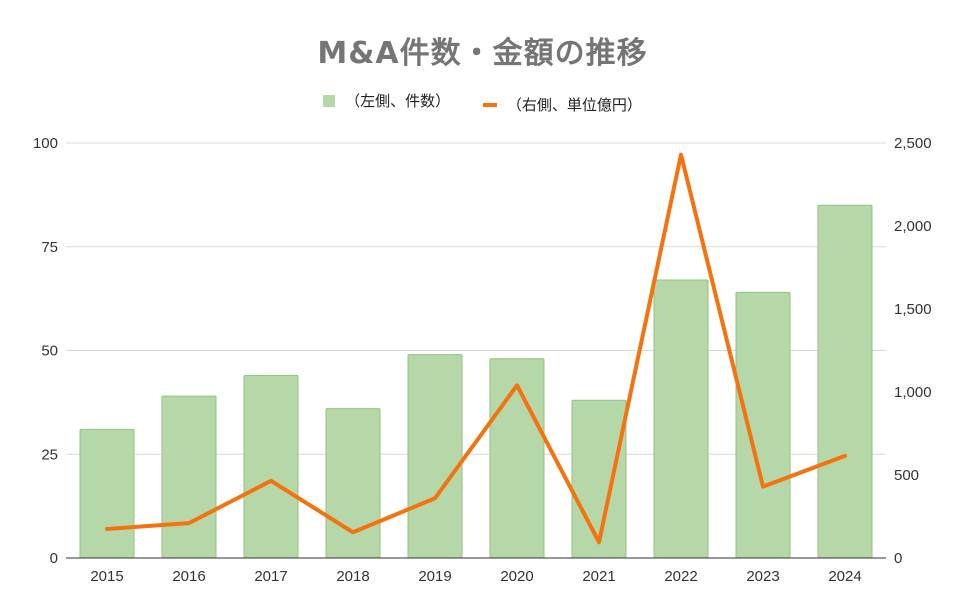 The width and height of the screenshot is (965, 616). What do you see at coordinates (45, 143) in the screenshot?
I see `left-tick-label: 100` at bounding box center [45, 143].